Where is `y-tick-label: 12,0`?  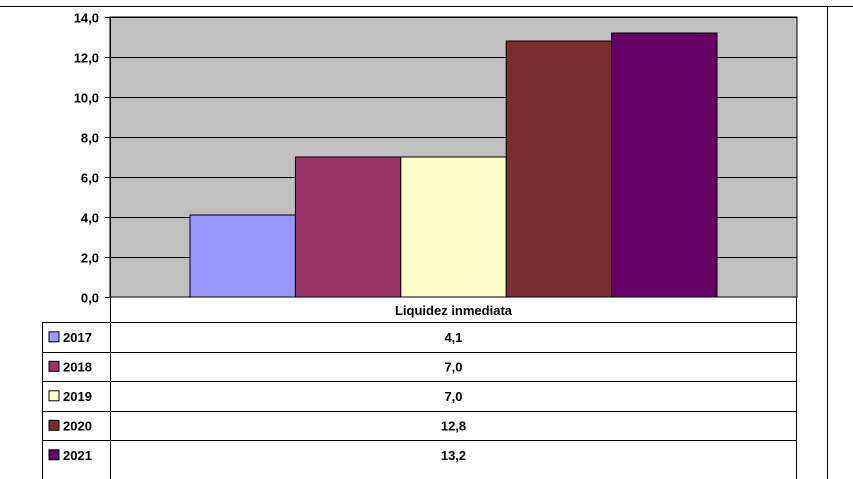
y-tick-label: 12,0 is located at coordinates (86, 58).